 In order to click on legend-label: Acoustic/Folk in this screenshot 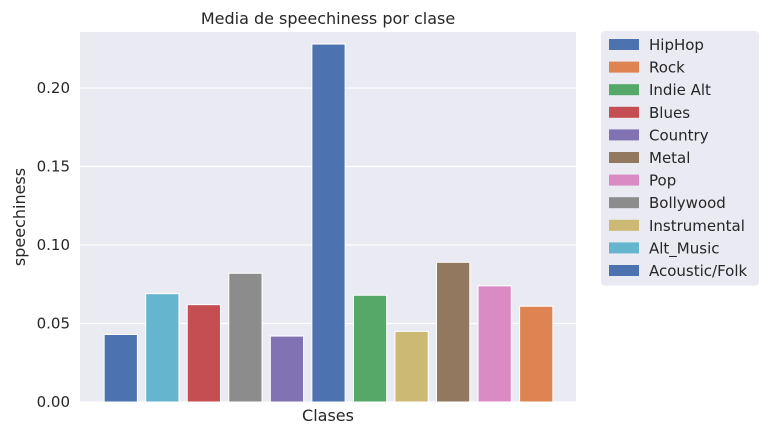, I will do `click(698, 271)`.